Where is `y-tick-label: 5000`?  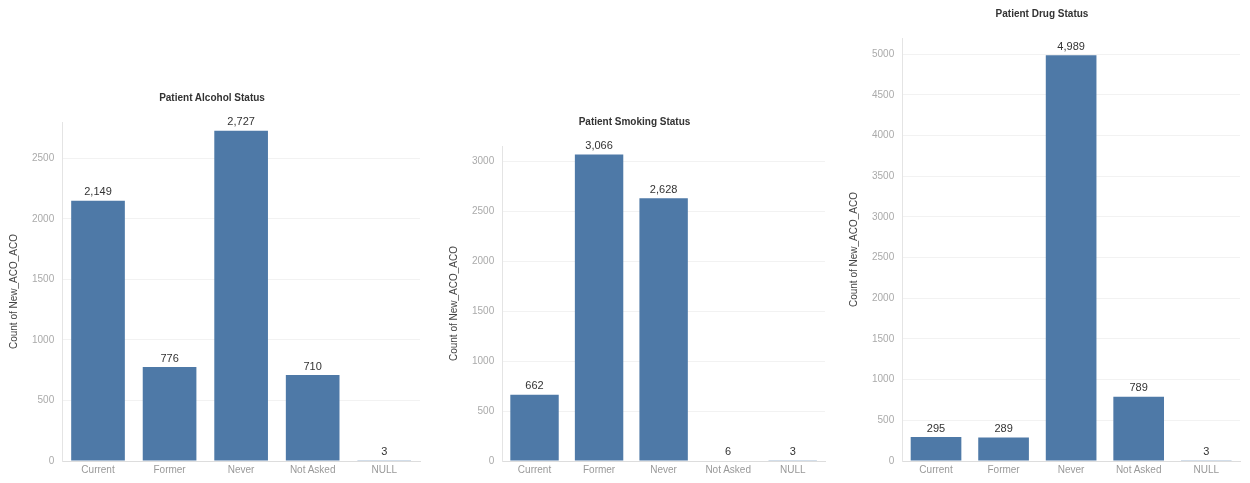 y-tick-label: 5000 is located at coordinates (883, 54).